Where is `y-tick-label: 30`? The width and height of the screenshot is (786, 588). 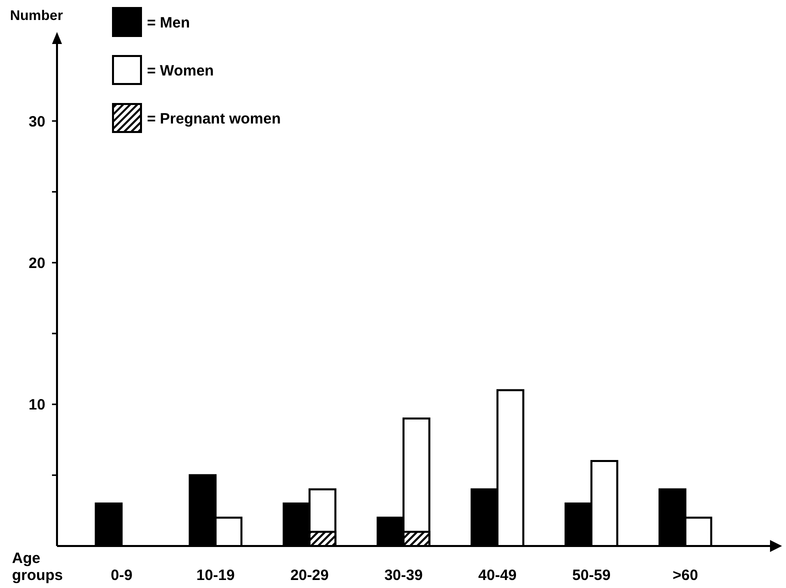
y-tick-label: 30 is located at coordinates (37, 121).